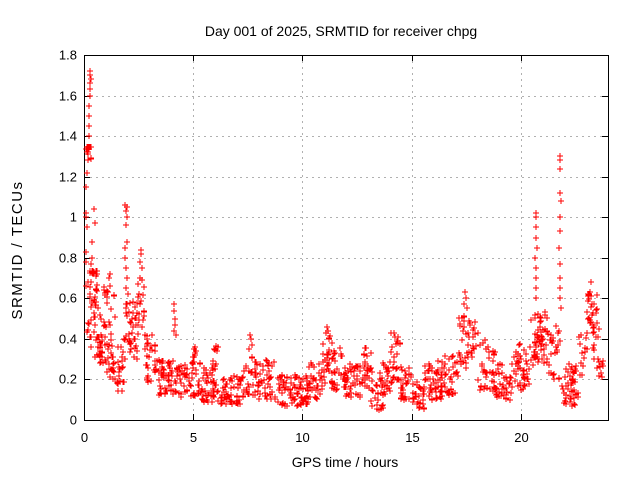 This screenshot has height=480, width=640. I want to click on x-tick-label: 15, so click(412, 437).